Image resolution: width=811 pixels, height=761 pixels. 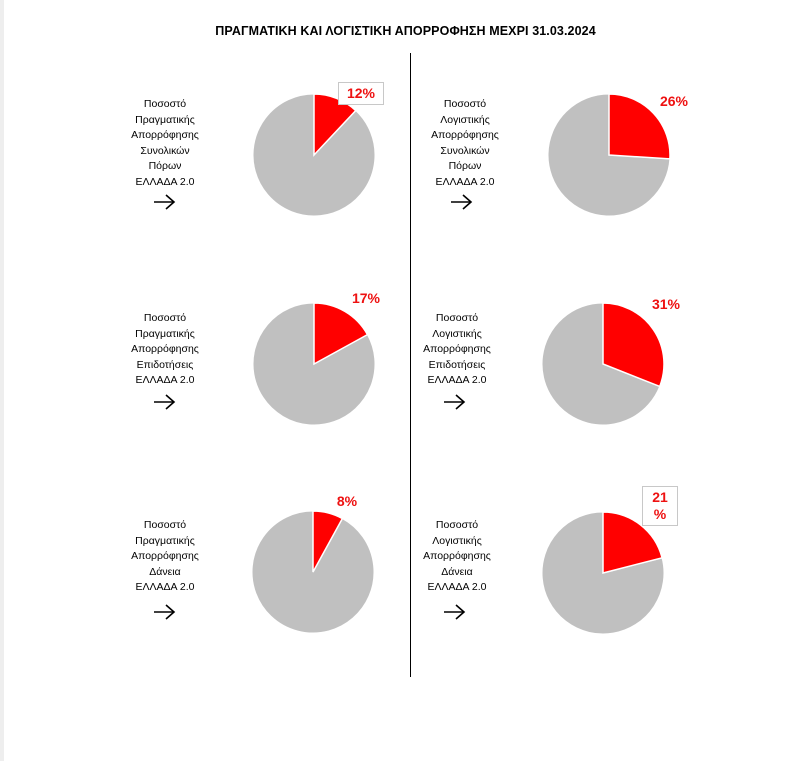 I want to click on pie-value-label: 21 %, so click(x=660, y=506).